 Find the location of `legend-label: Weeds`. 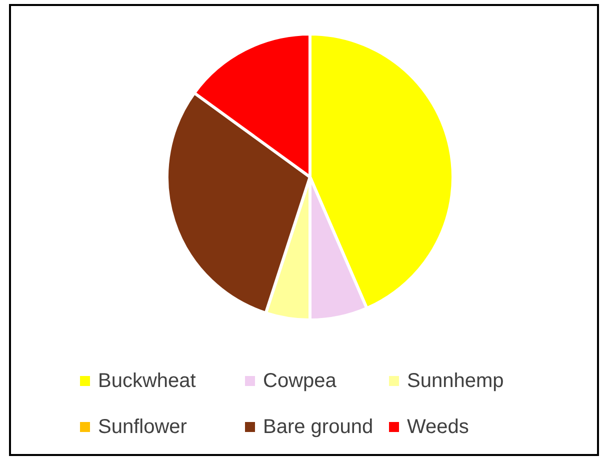

legend-label: Weeds is located at coordinates (438, 427).